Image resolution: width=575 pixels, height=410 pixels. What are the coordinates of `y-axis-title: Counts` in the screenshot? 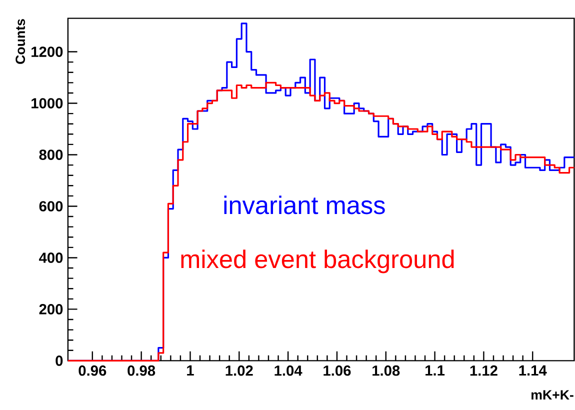 It's located at (21, 41).